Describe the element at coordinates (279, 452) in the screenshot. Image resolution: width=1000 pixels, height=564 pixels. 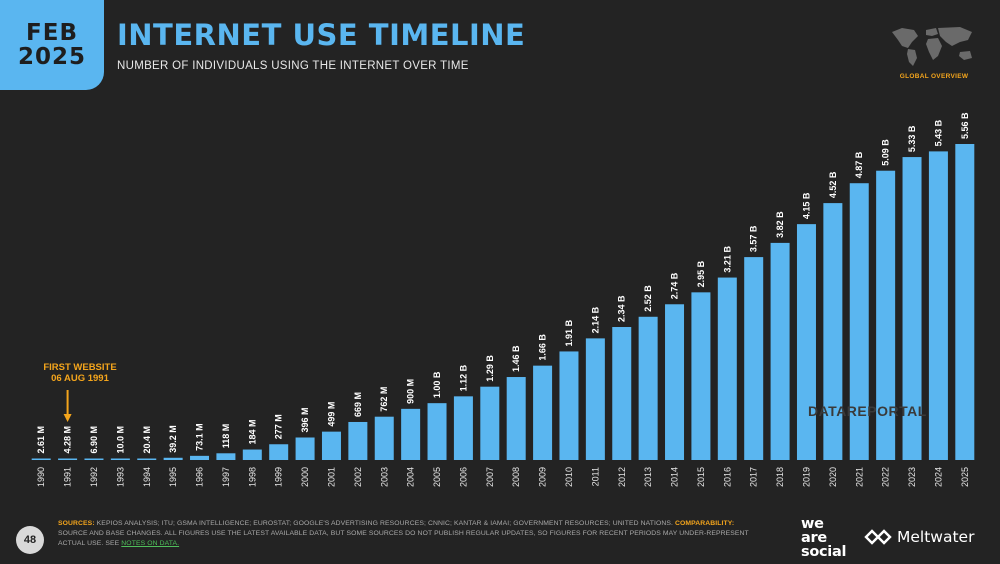
I see `bar-1999` at that location.